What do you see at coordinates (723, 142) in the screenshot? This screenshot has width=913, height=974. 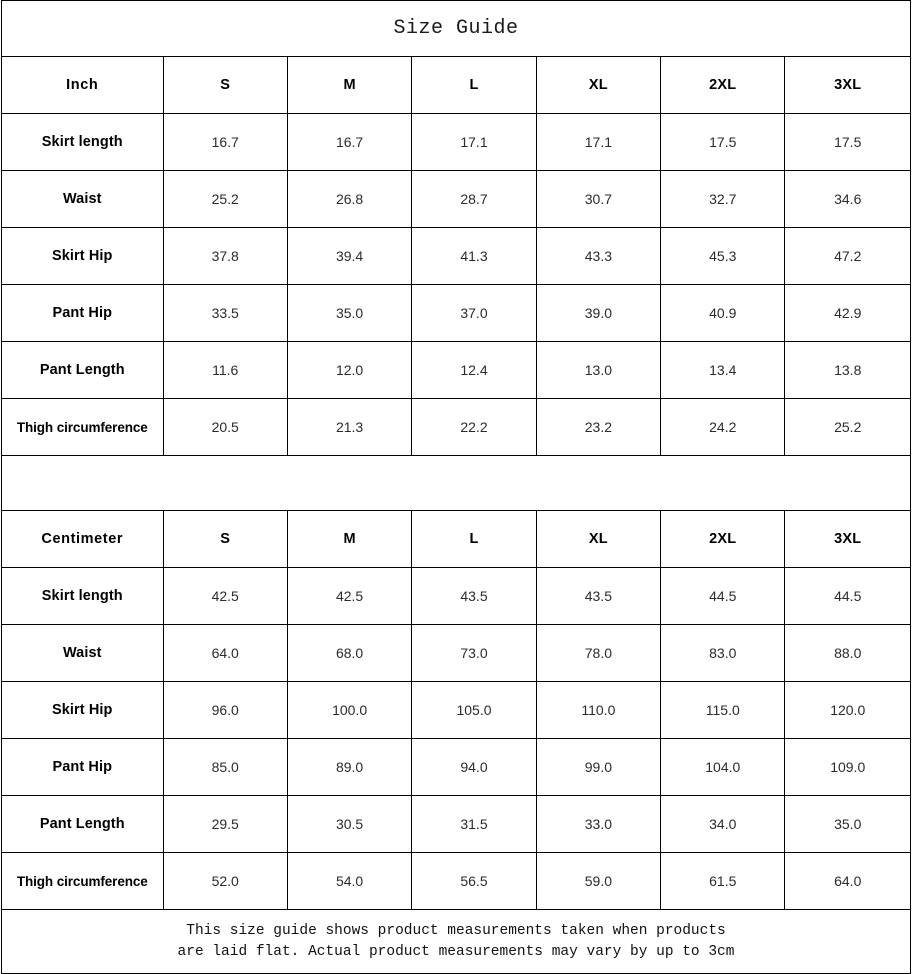 I see `cell-inch-skirt-length-2xl: 17.5` at bounding box center [723, 142].